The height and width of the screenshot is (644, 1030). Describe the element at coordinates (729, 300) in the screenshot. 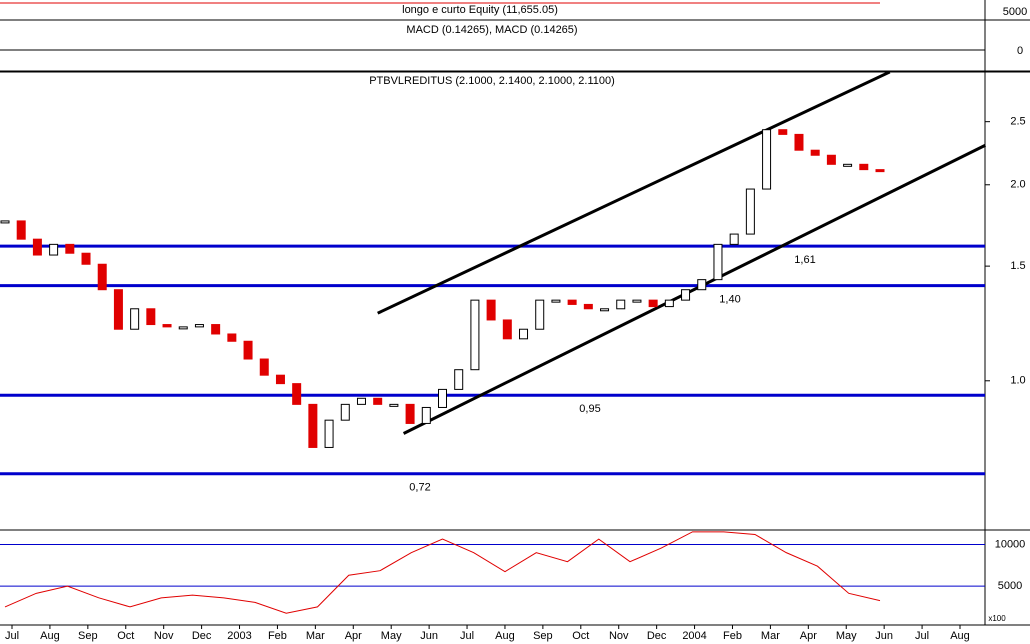

I see `level-label: 1,40` at that location.